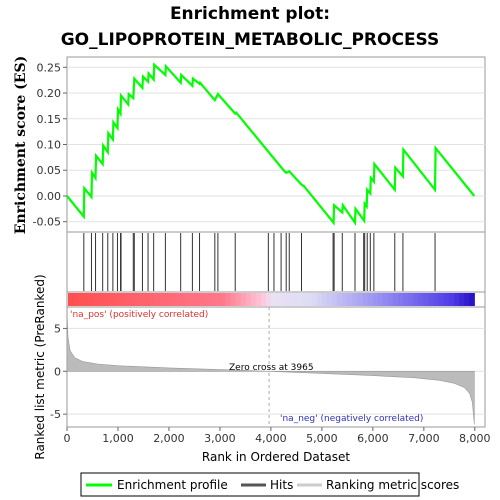 The image size is (500, 500). What do you see at coordinates (118, 438) in the screenshot?
I see `ranked-list-x-tick-label: 1,000` at bounding box center [118, 438].